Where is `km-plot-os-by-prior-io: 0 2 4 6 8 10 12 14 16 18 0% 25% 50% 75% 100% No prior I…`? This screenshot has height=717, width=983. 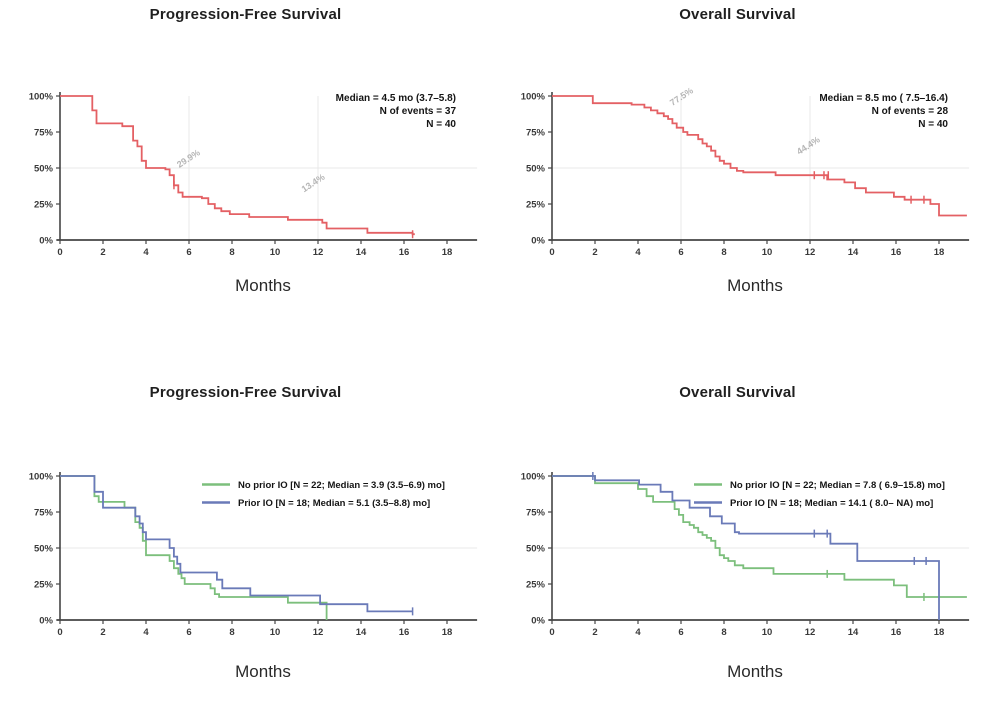
km-plot-os-by-prior-io: 0 2 4 6 8 10 12 14 16 18 0% 25% 50% 75% 100% No prior I… is located at coordinates (745, 555).